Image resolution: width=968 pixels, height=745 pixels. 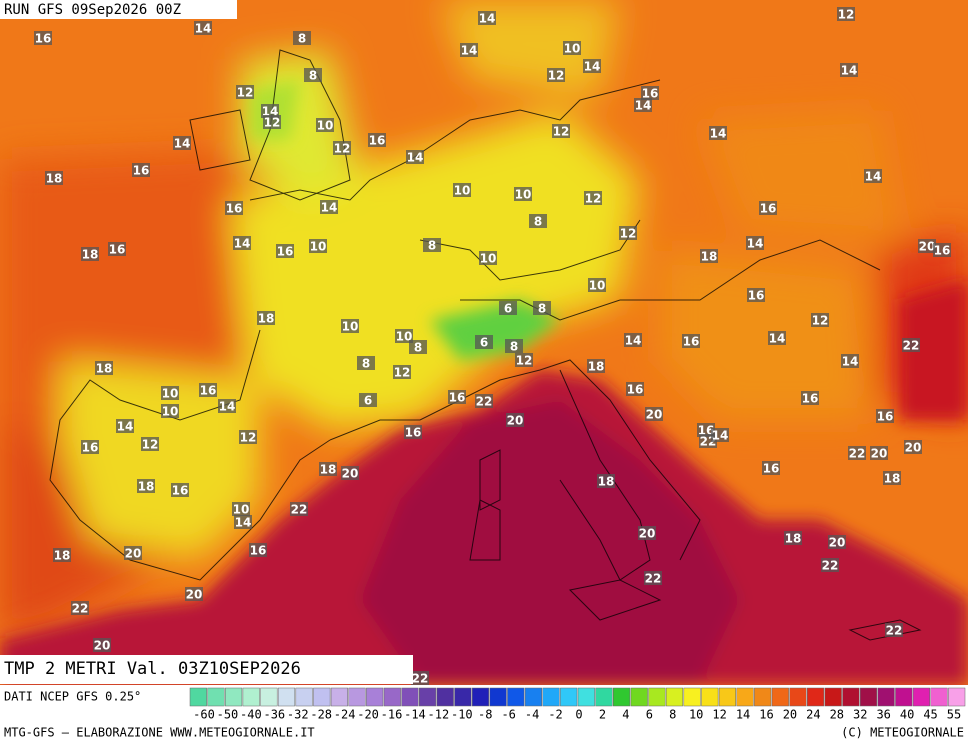 I want to click on run-box, so click(x=118, y=9).